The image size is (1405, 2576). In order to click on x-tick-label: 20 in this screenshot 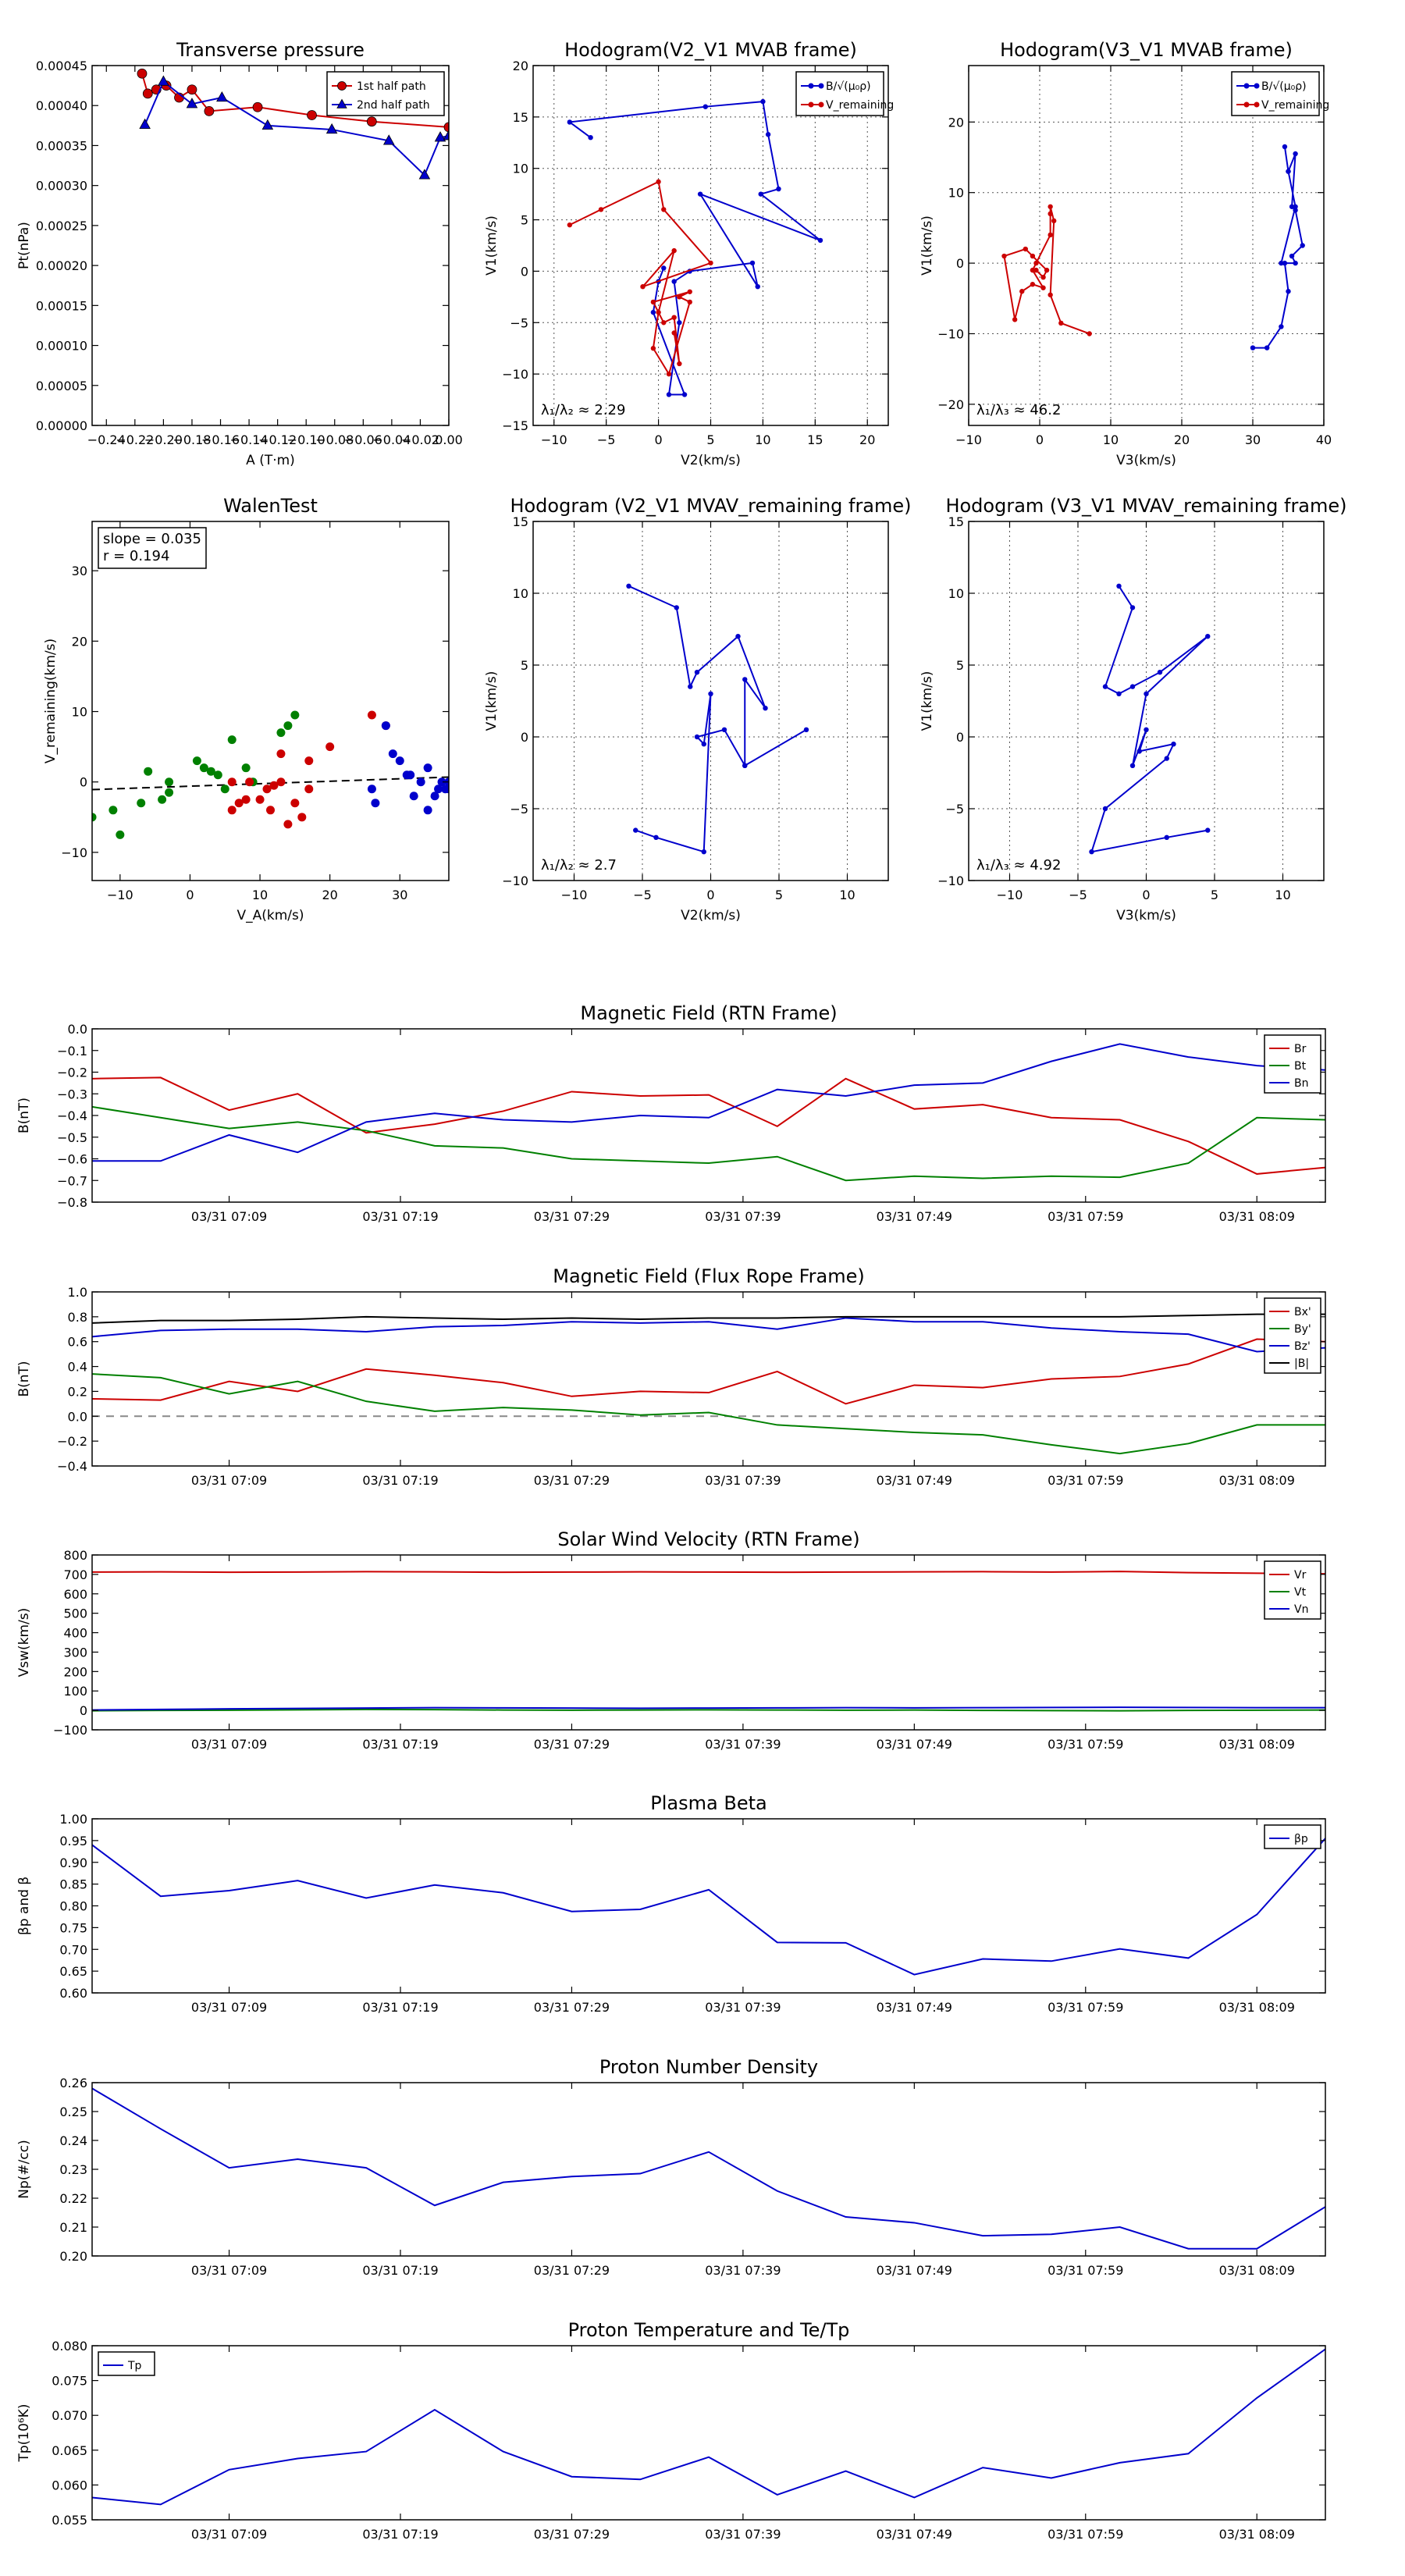, I will do `click(329, 895)`.